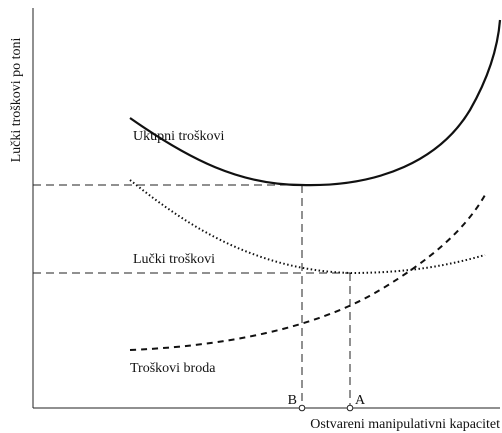 The width and height of the screenshot is (502, 433). I want to click on point-label: B, so click(292, 400).